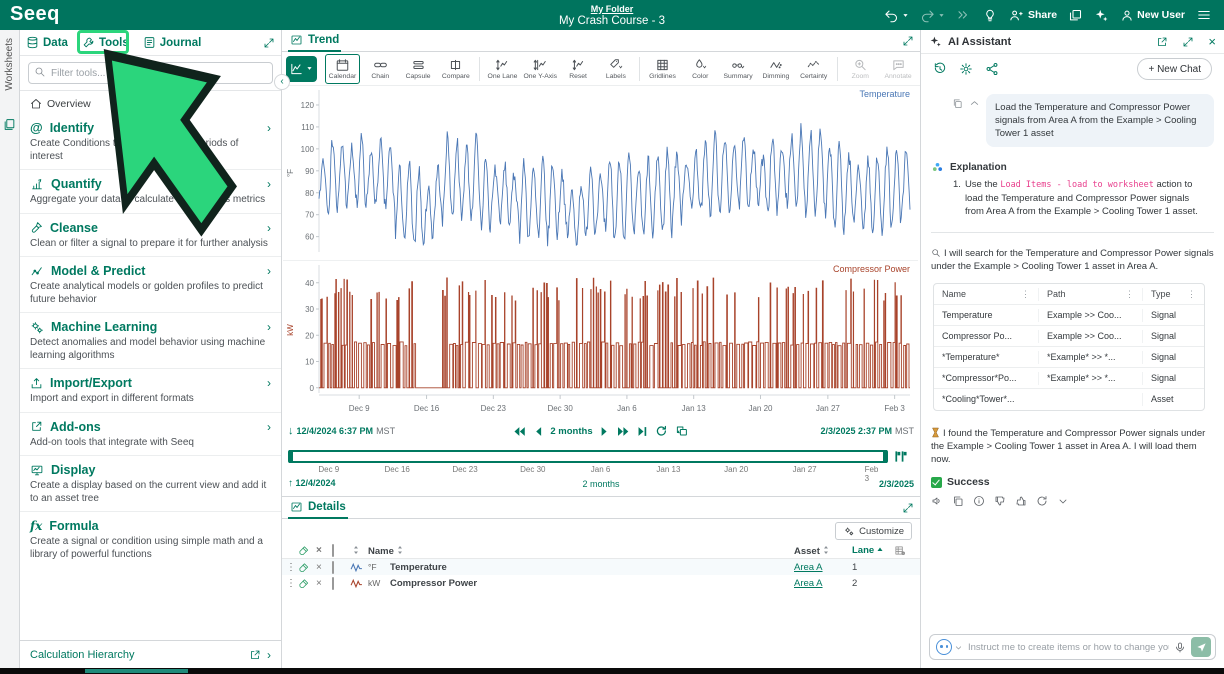  Describe the element at coordinates (1188, 42) in the screenshot. I see `expand-icon` at that location.